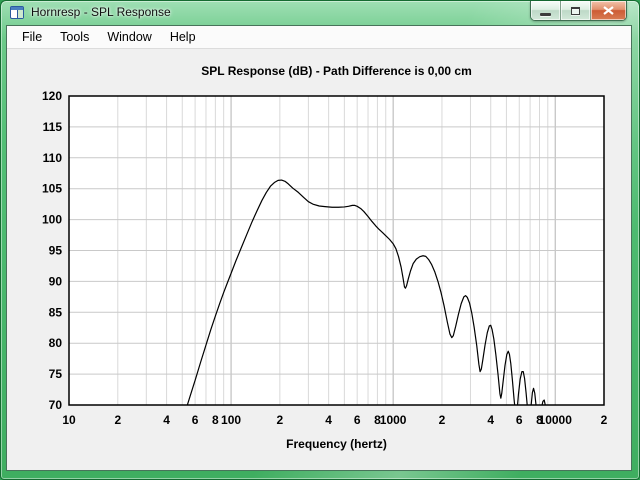 The height and width of the screenshot is (480, 640). Describe the element at coordinates (56, 251) in the screenshot. I see `y-tick-label: 95` at that location.